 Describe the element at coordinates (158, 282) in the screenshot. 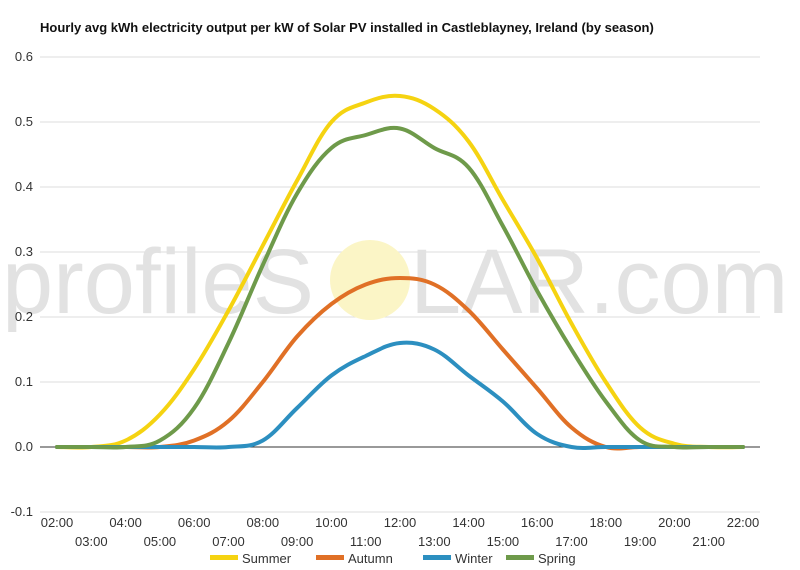

I see `watermark-text-left: profileS` at that location.